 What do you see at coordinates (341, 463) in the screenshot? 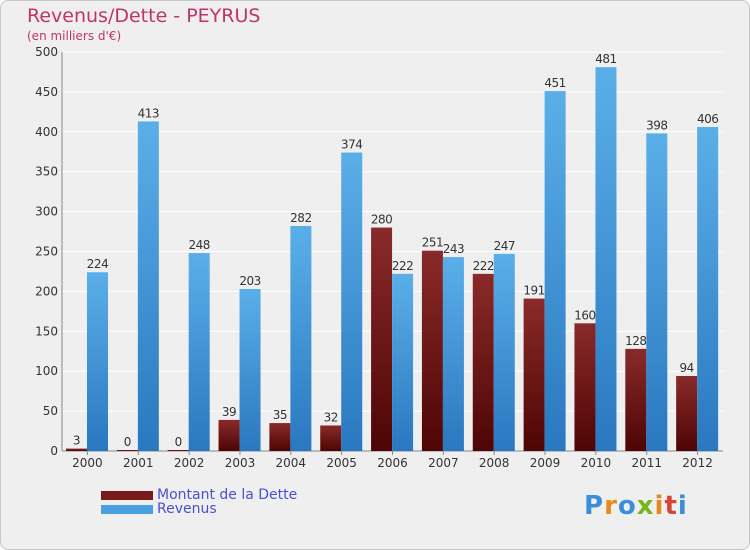
I see `x-tick-label: 2005` at bounding box center [341, 463].